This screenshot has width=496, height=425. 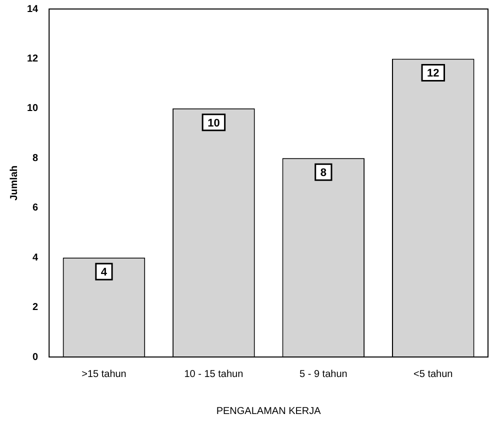 I want to click on y-tick-label: 8, so click(x=35, y=158).